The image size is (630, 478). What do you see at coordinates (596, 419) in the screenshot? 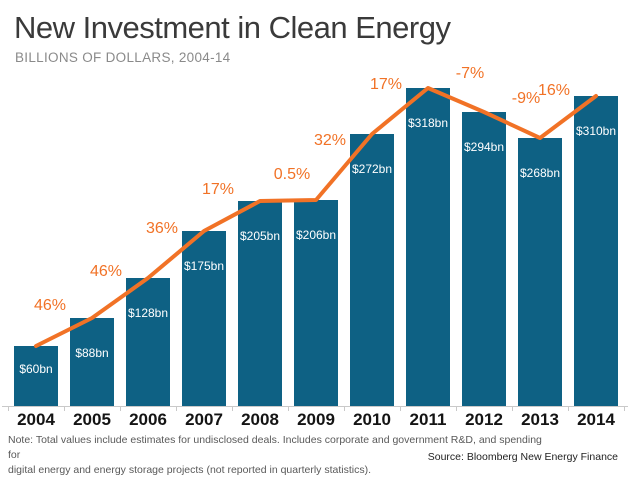
I see `year-label-2014: 2014` at bounding box center [596, 419].